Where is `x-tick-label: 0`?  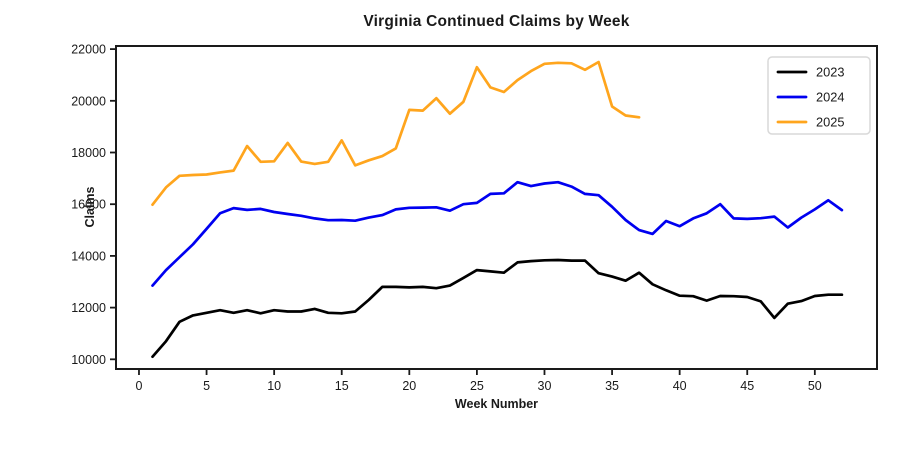
x-tick-label: 0 is located at coordinates (139, 386).